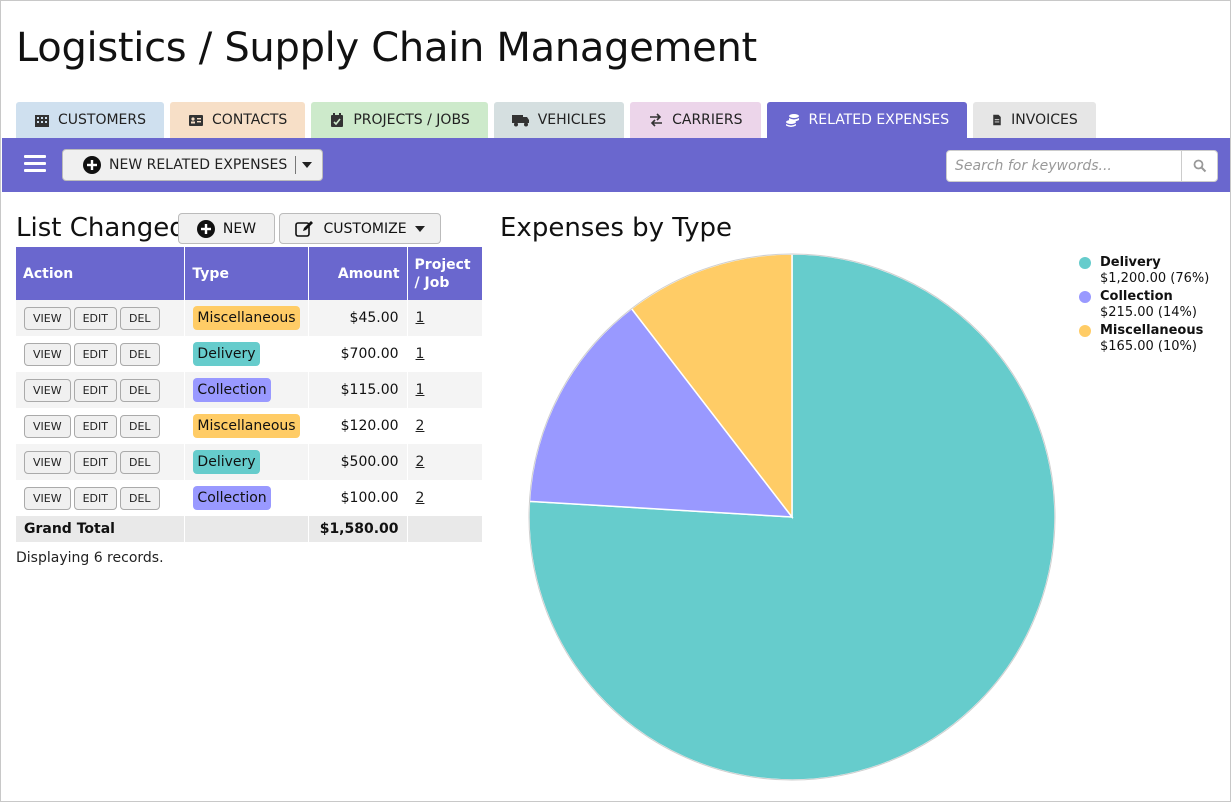 This screenshot has width=1231, height=802. What do you see at coordinates (1155, 278) in the screenshot?
I see `legend-value: $1,200.00 (76%)` at bounding box center [1155, 278].